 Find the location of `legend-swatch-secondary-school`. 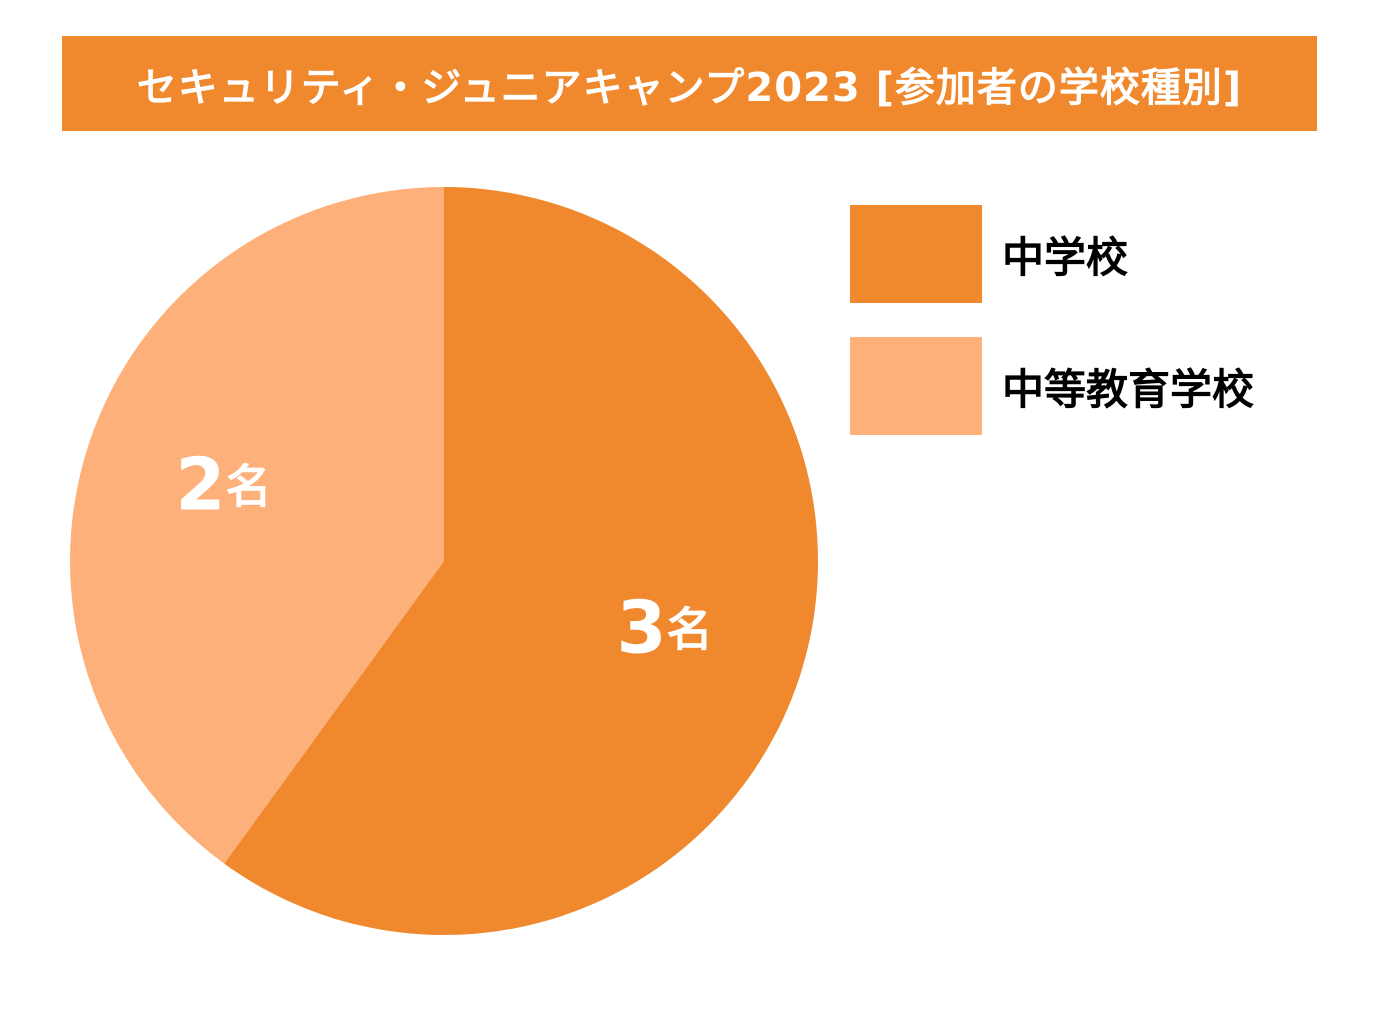

legend-swatch-secondary-school is located at coordinates (916, 386).